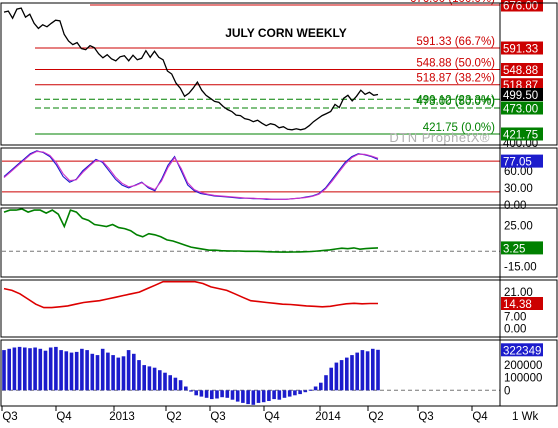 The width and height of the screenshot is (558, 428). What do you see at coordinates (520, 144) in the screenshot?
I see `price-axis-400: 400.00` at bounding box center [520, 144].